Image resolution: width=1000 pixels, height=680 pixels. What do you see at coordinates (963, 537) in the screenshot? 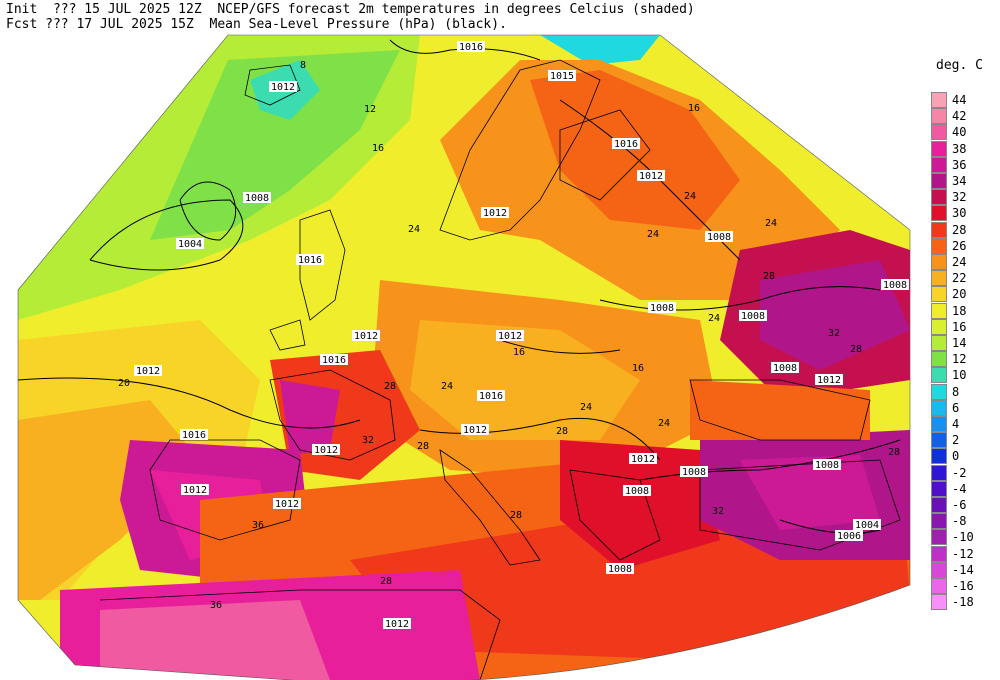
I see `legend-label: -10` at bounding box center [963, 537].